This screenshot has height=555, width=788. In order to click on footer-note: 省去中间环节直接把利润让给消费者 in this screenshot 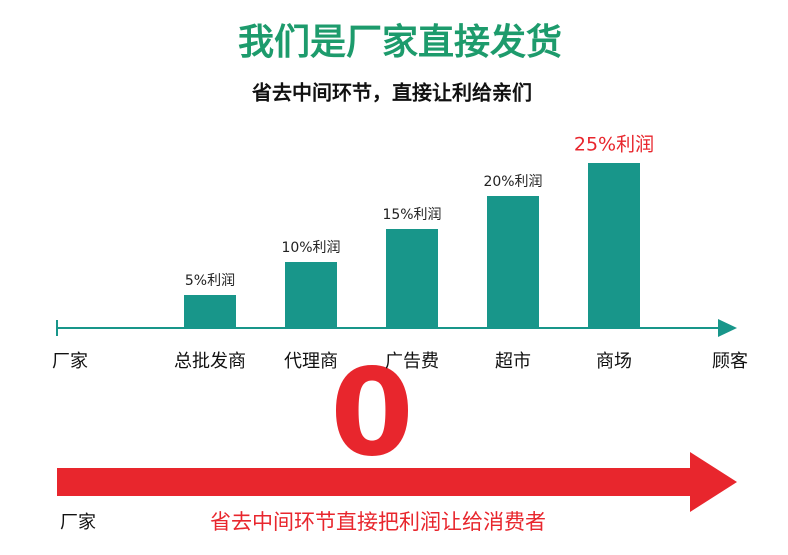, I will do `click(378, 522)`.